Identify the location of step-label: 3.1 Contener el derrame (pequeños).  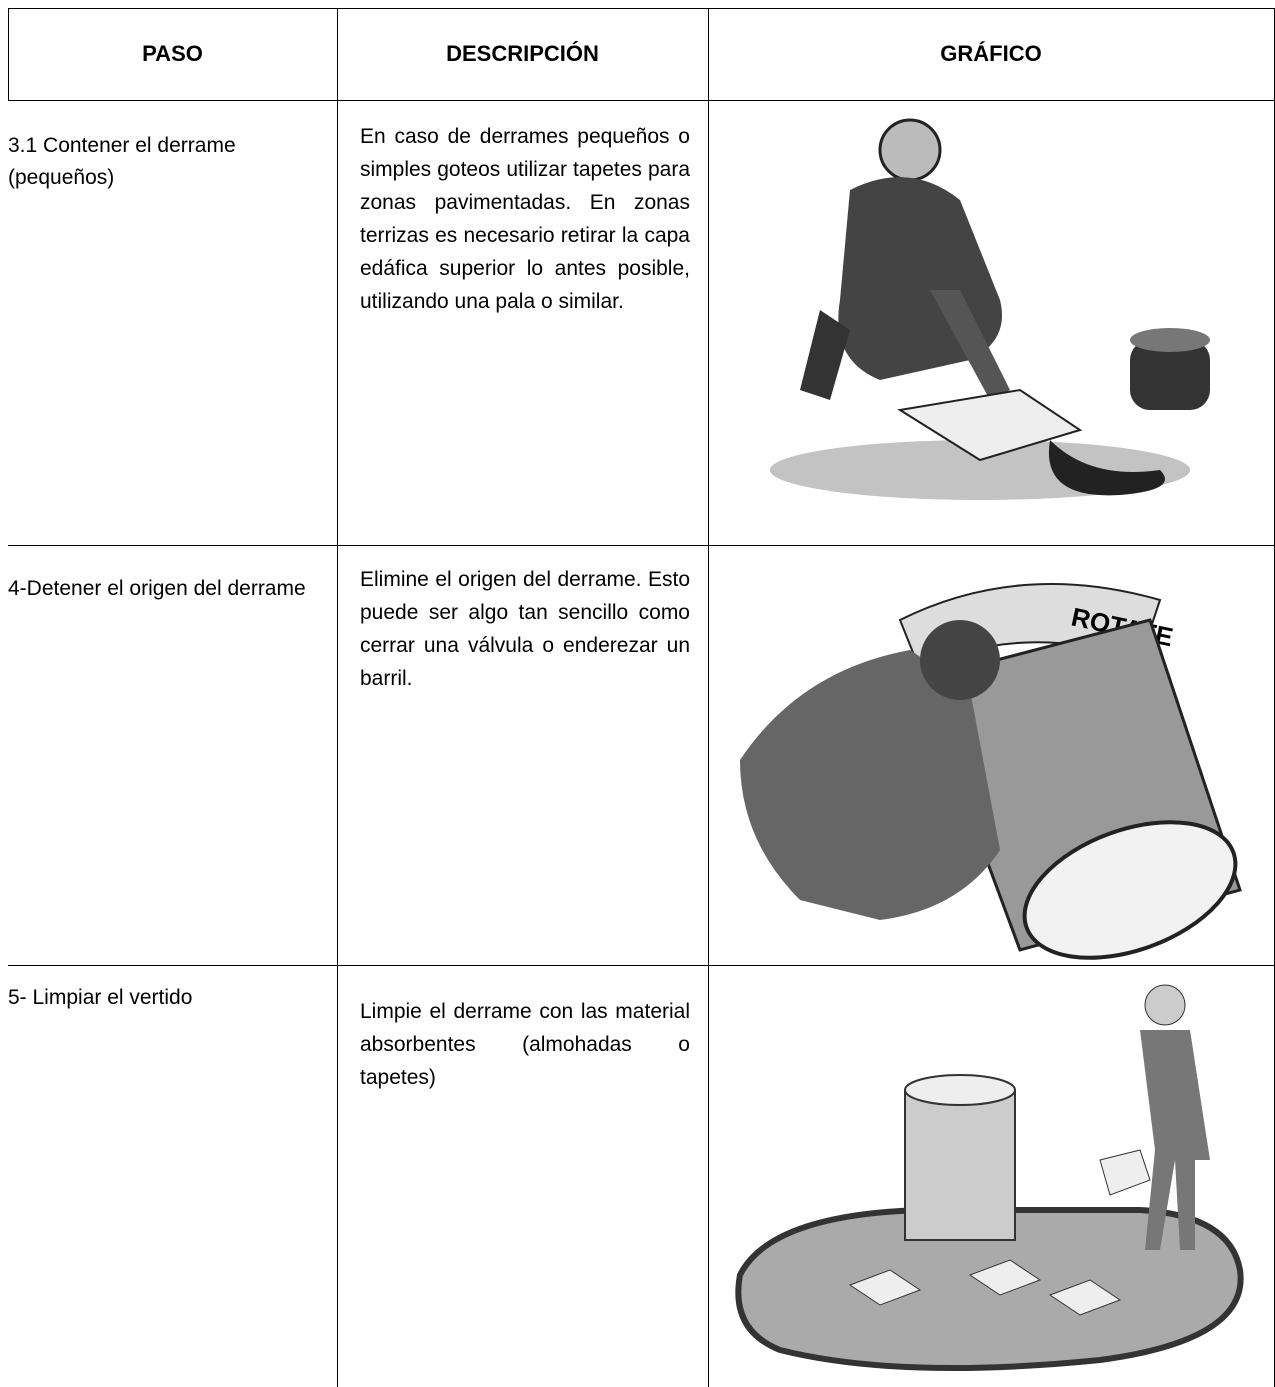
(122, 161).